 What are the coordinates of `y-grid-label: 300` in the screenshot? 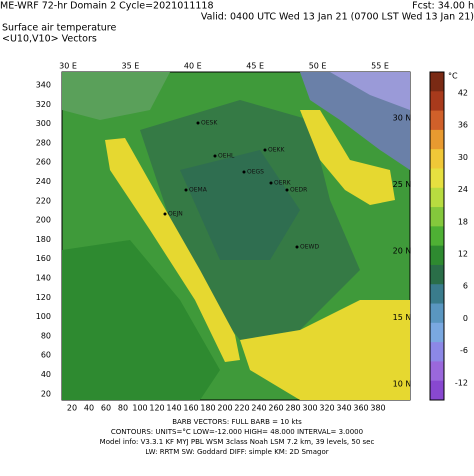 It's located at (43, 123).